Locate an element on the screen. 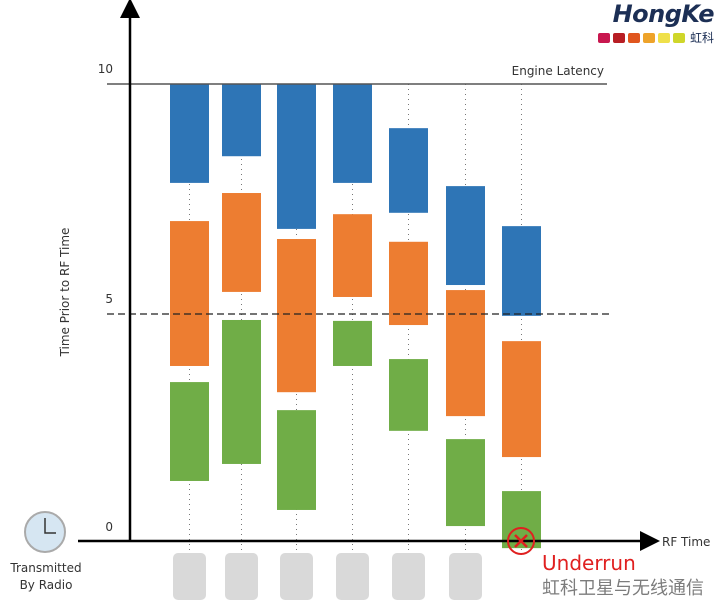  watermark: 虹科卫星与无线通信 is located at coordinates (623, 588).